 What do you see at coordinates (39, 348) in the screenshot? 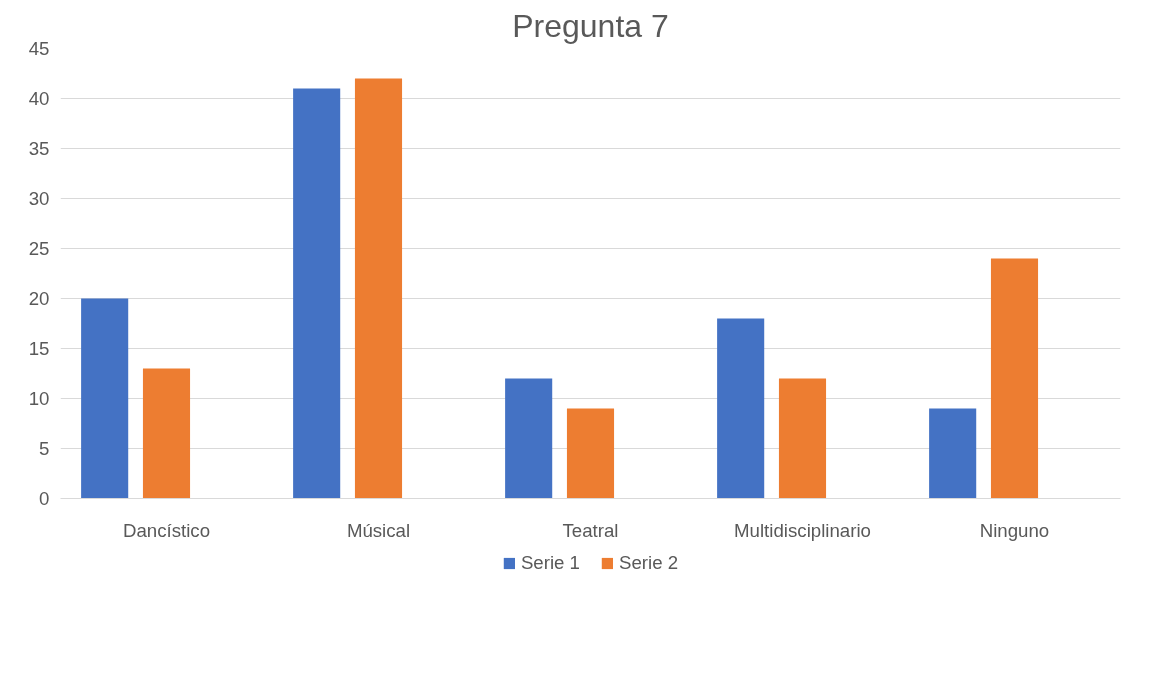
I see `y-tick-label: 15` at bounding box center [39, 348].